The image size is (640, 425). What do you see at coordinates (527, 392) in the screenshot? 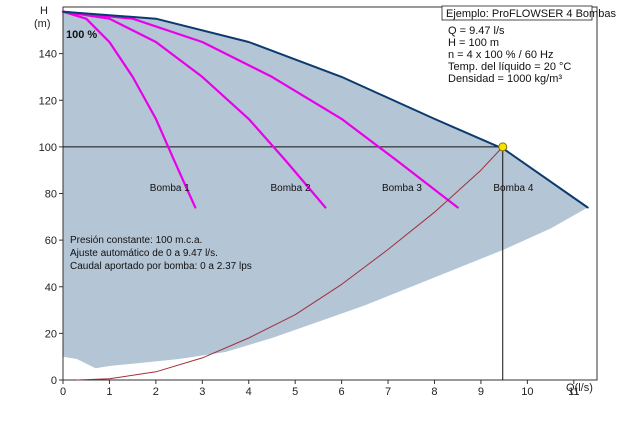
I see `x-tick-label: 10` at bounding box center [527, 392].